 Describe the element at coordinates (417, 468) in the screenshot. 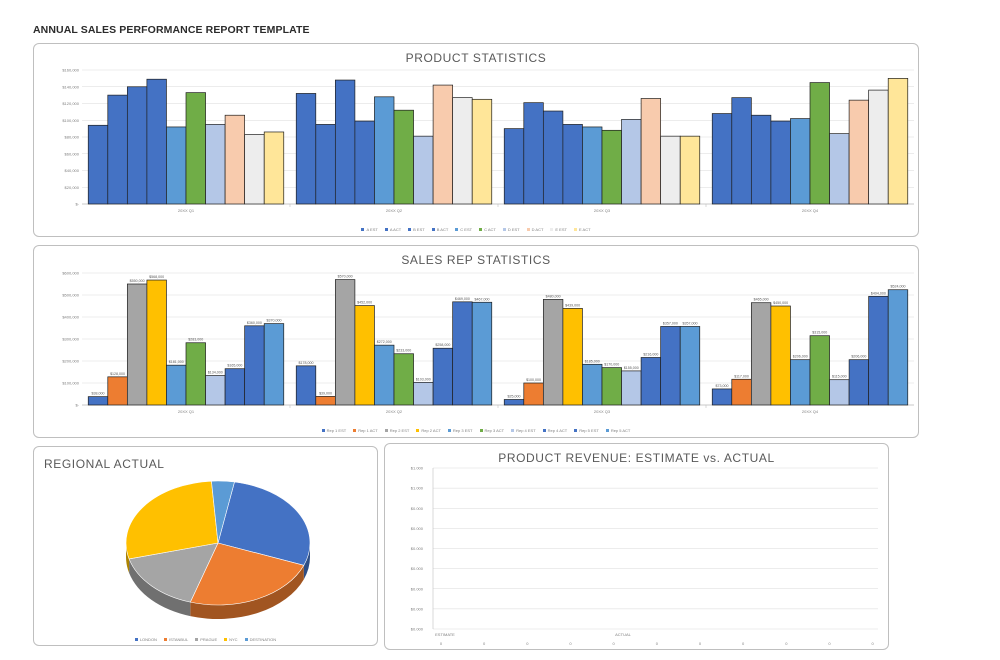

I see `revenue-y-tick-label: $1.000` at that location.